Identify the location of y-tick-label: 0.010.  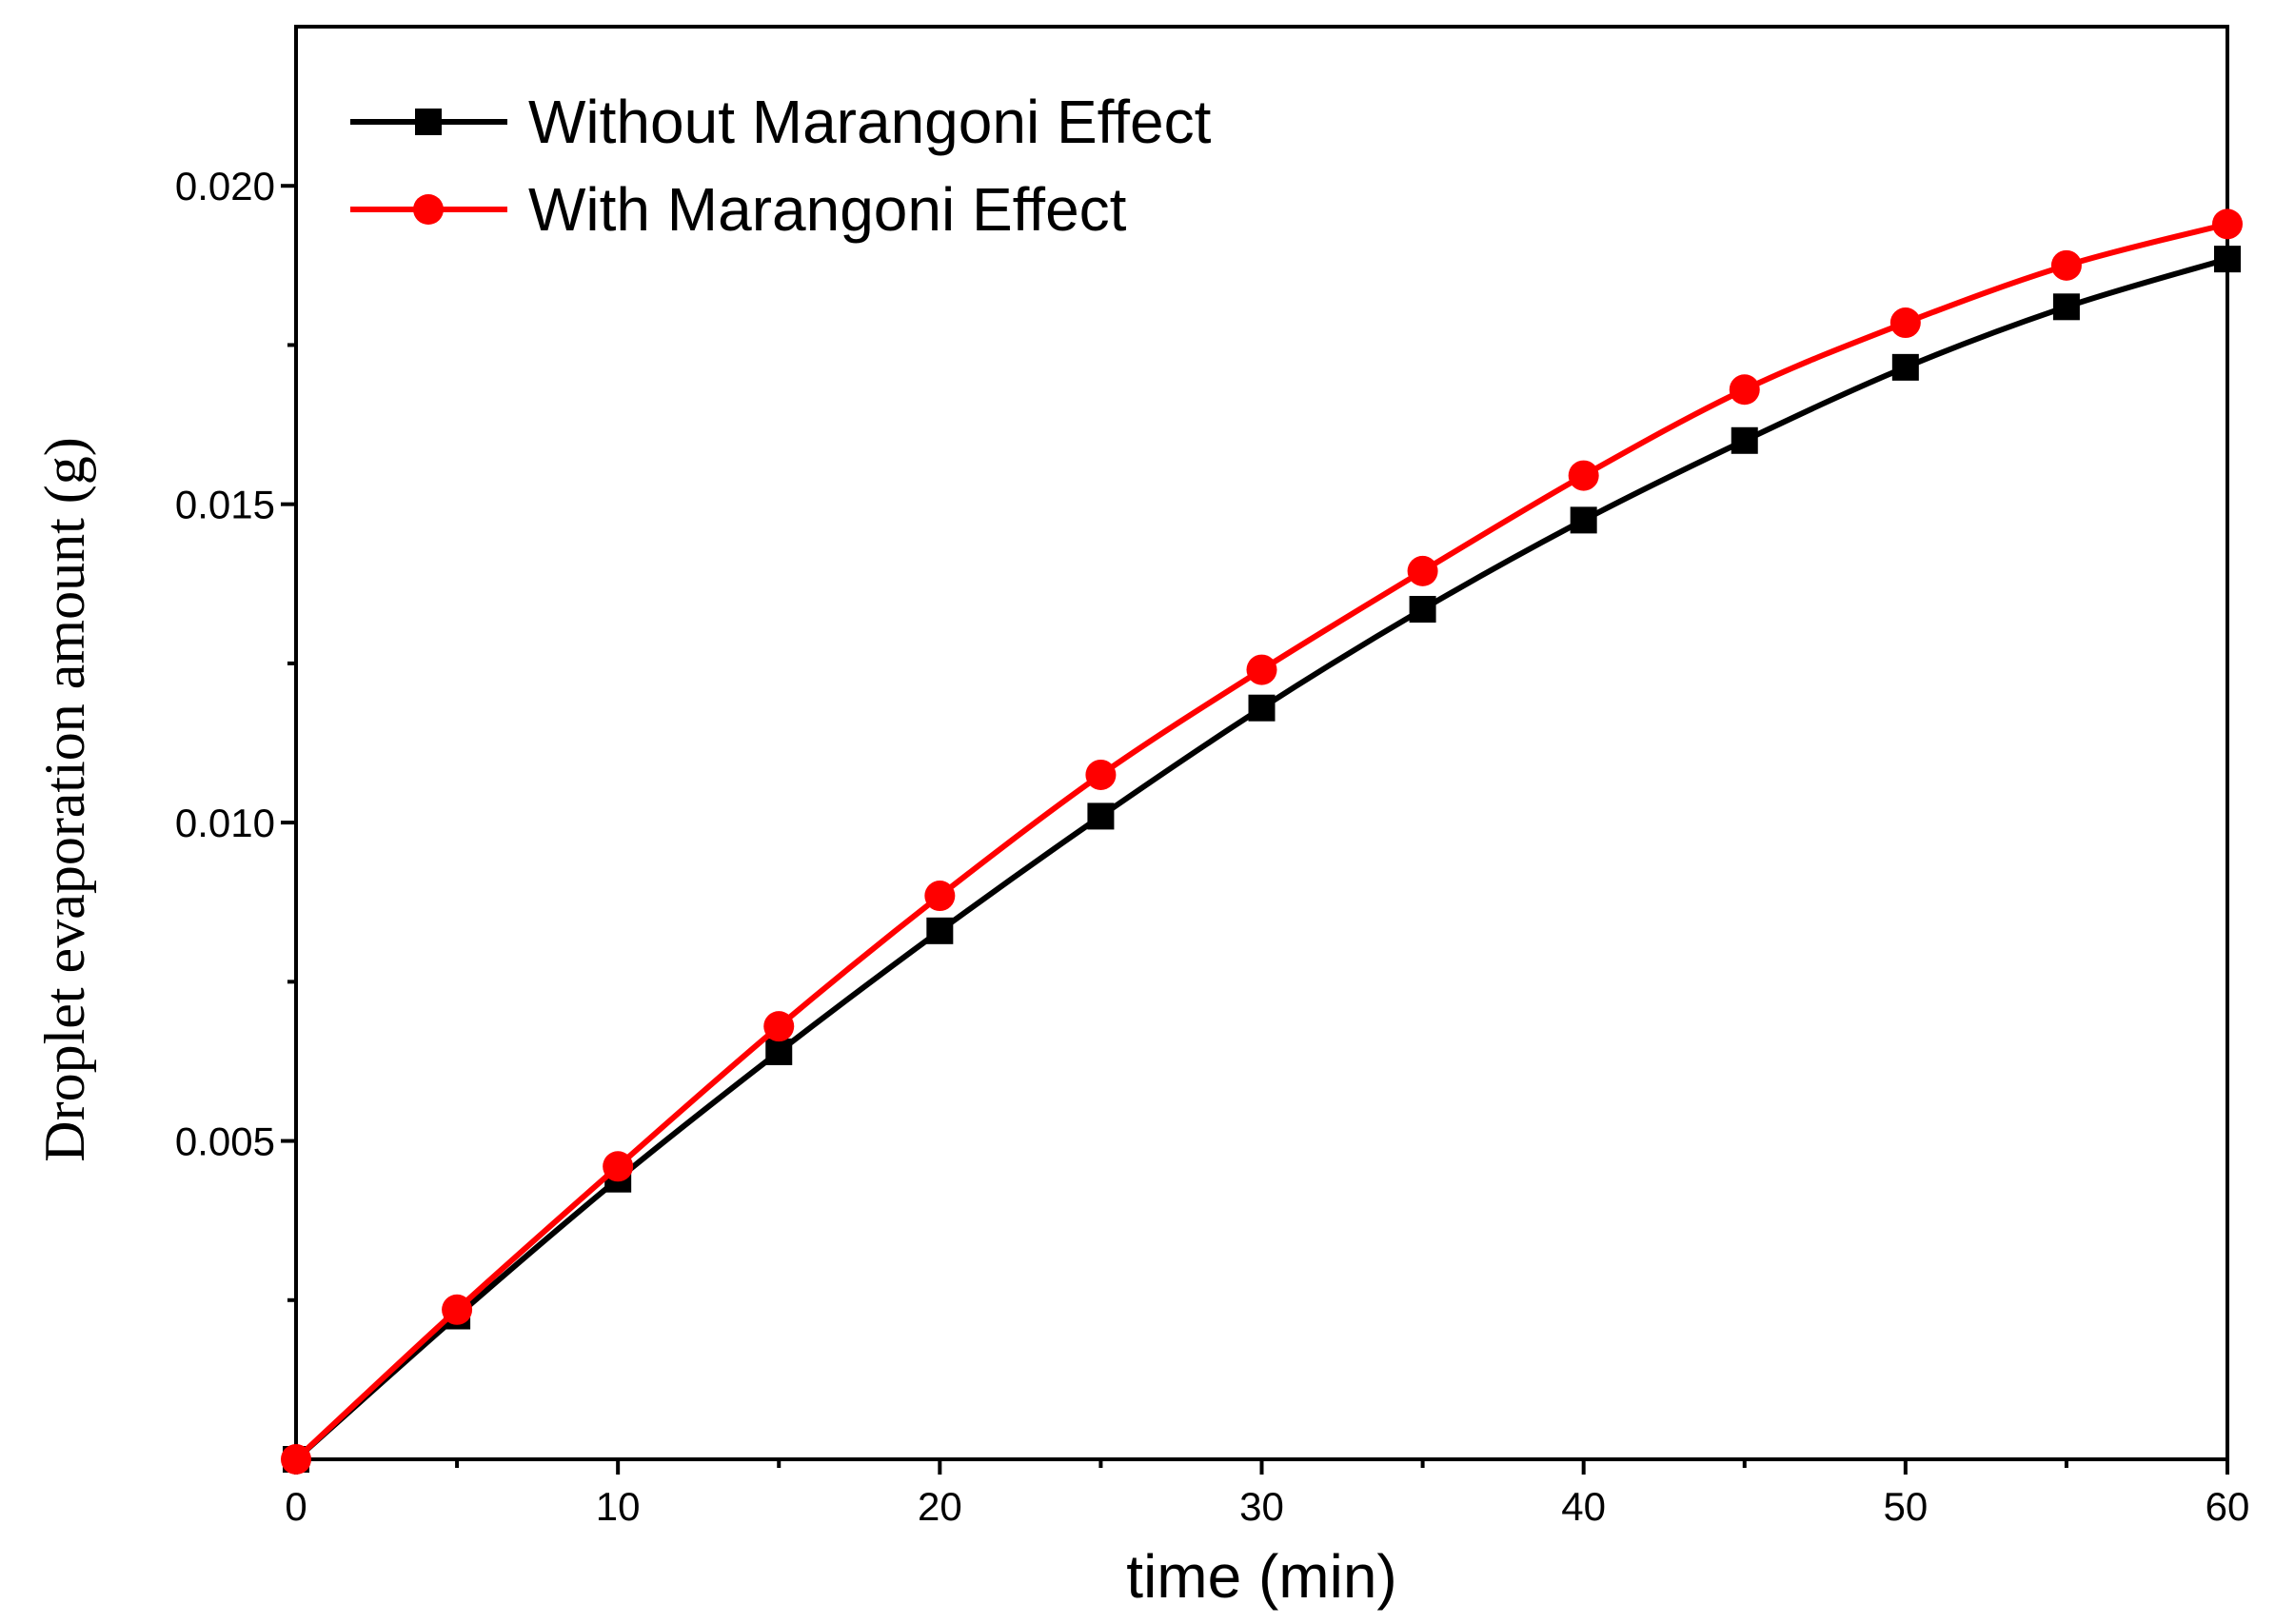
(225, 823).